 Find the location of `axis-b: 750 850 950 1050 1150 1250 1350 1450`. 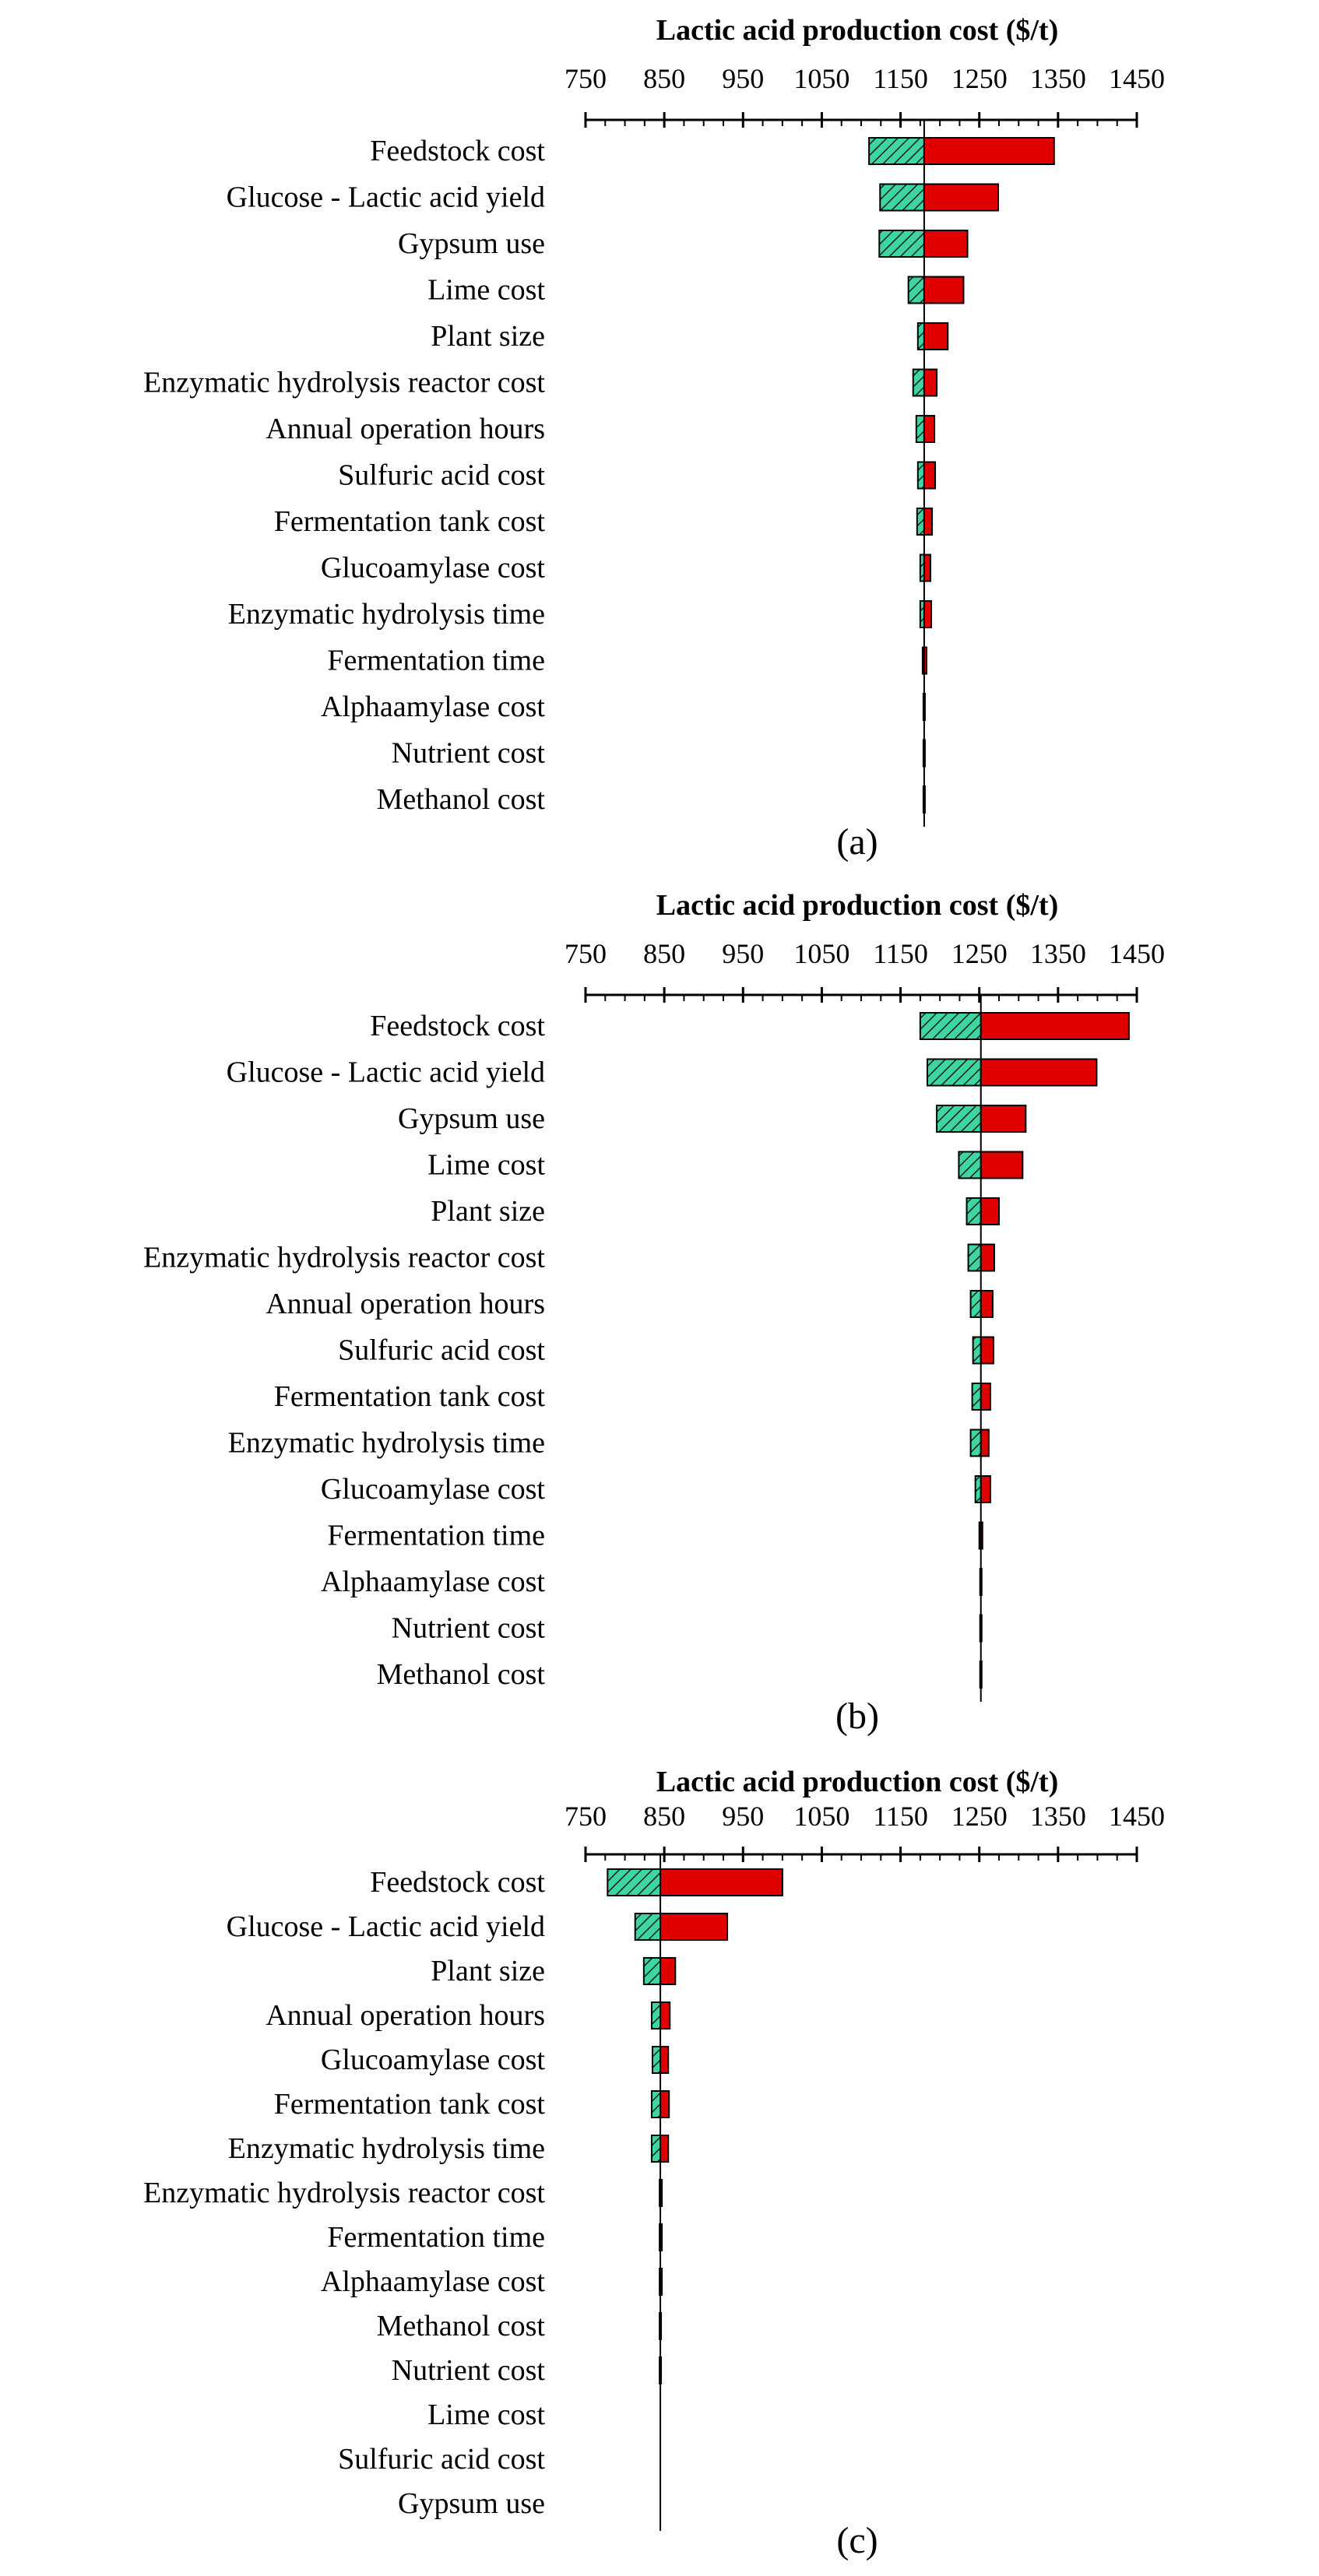

axis-b: 750 850 950 1050 1150 1250 1350 1450 is located at coordinates (865, 1320).